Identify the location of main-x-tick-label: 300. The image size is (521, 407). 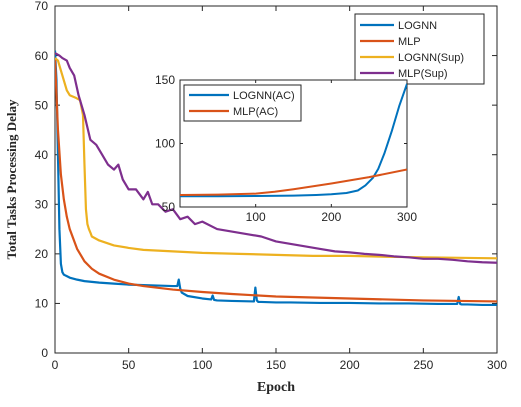
(497, 365).